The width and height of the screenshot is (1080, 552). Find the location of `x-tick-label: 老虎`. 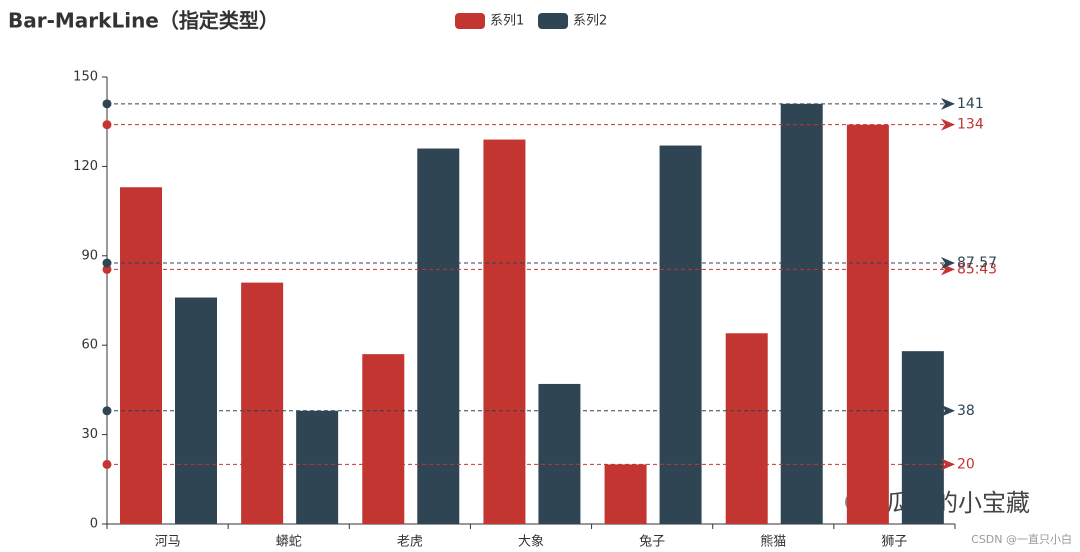

x-tick-label: 老虎 is located at coordinates (410, 542).